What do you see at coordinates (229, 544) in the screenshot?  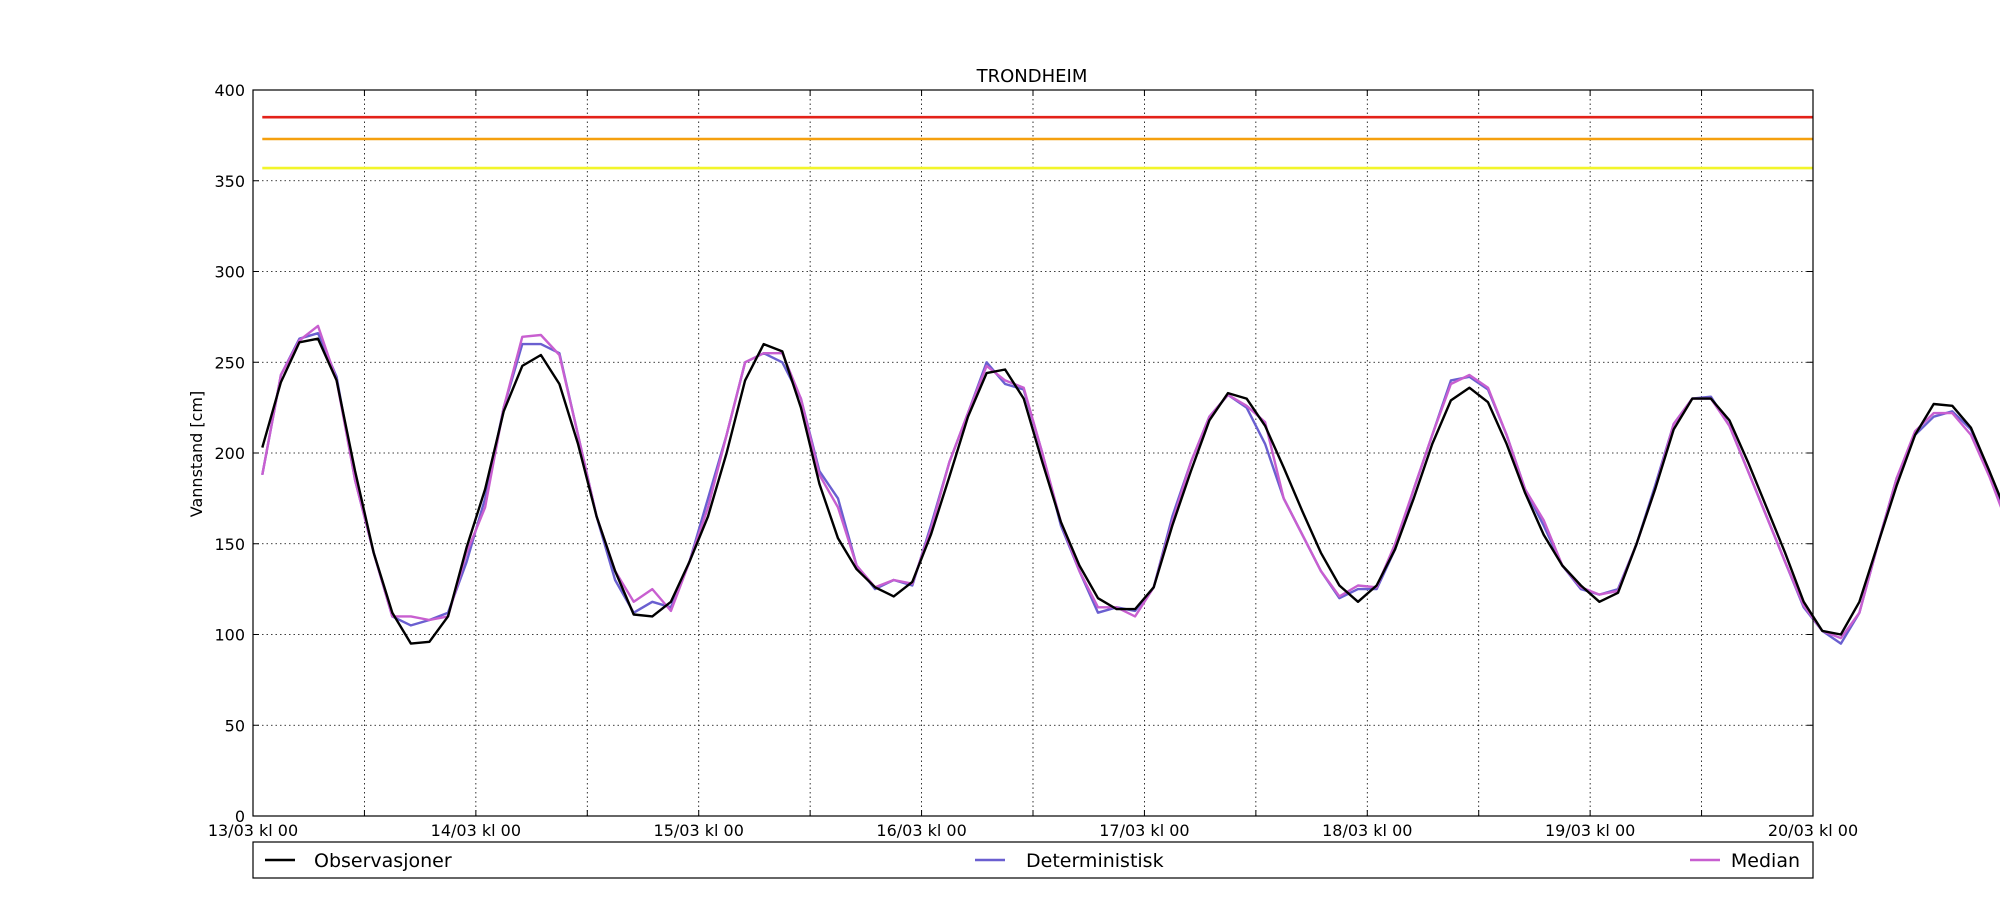 I see `y-tick-label: 150` at bounding box center [229, 544].